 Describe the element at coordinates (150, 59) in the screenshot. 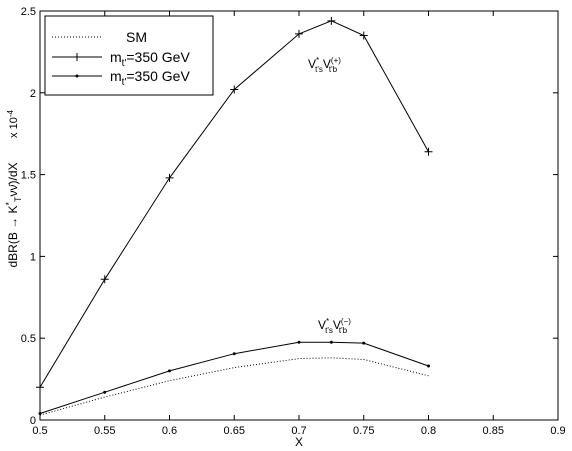

I see `legend-label-plus: mt'=350 GeV` at that location.